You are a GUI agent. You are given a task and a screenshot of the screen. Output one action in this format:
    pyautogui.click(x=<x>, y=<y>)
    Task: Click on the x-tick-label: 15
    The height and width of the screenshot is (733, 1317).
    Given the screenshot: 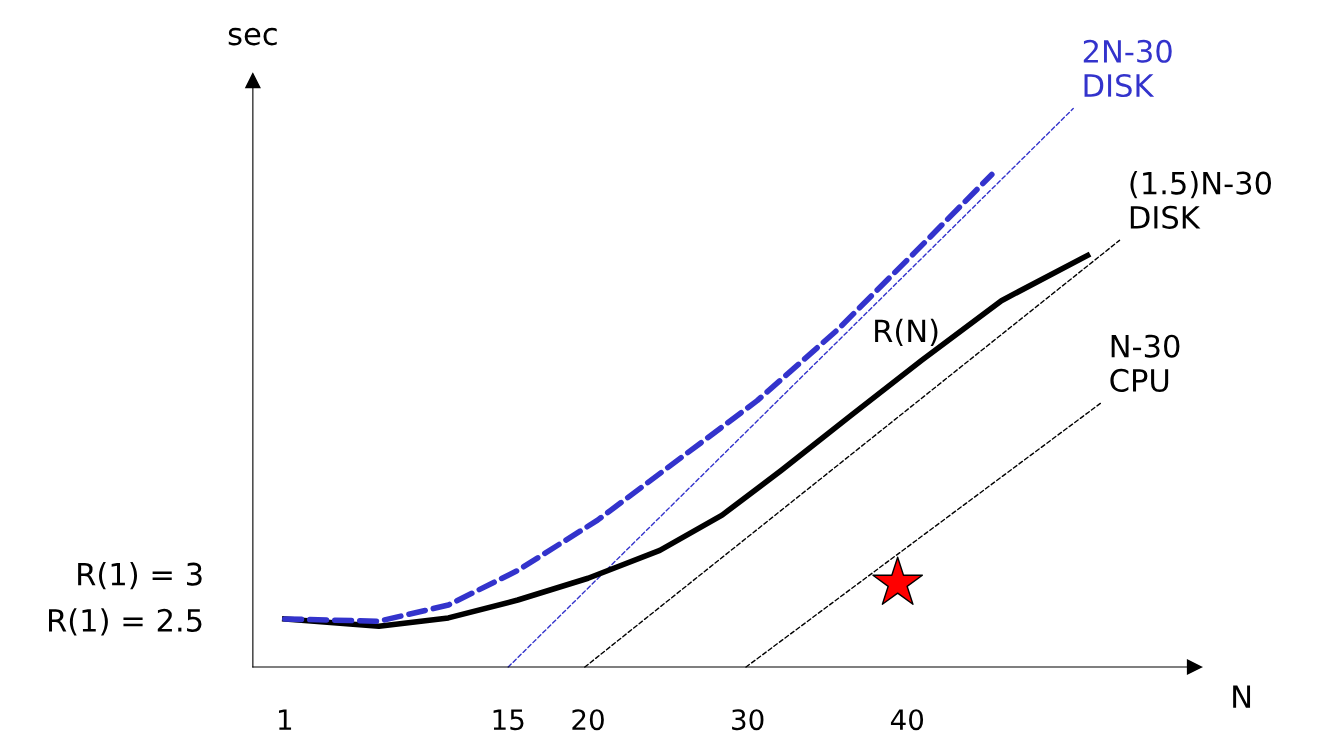 What is the action you would take?
    pyautogui.click(x=508, y=720)
    